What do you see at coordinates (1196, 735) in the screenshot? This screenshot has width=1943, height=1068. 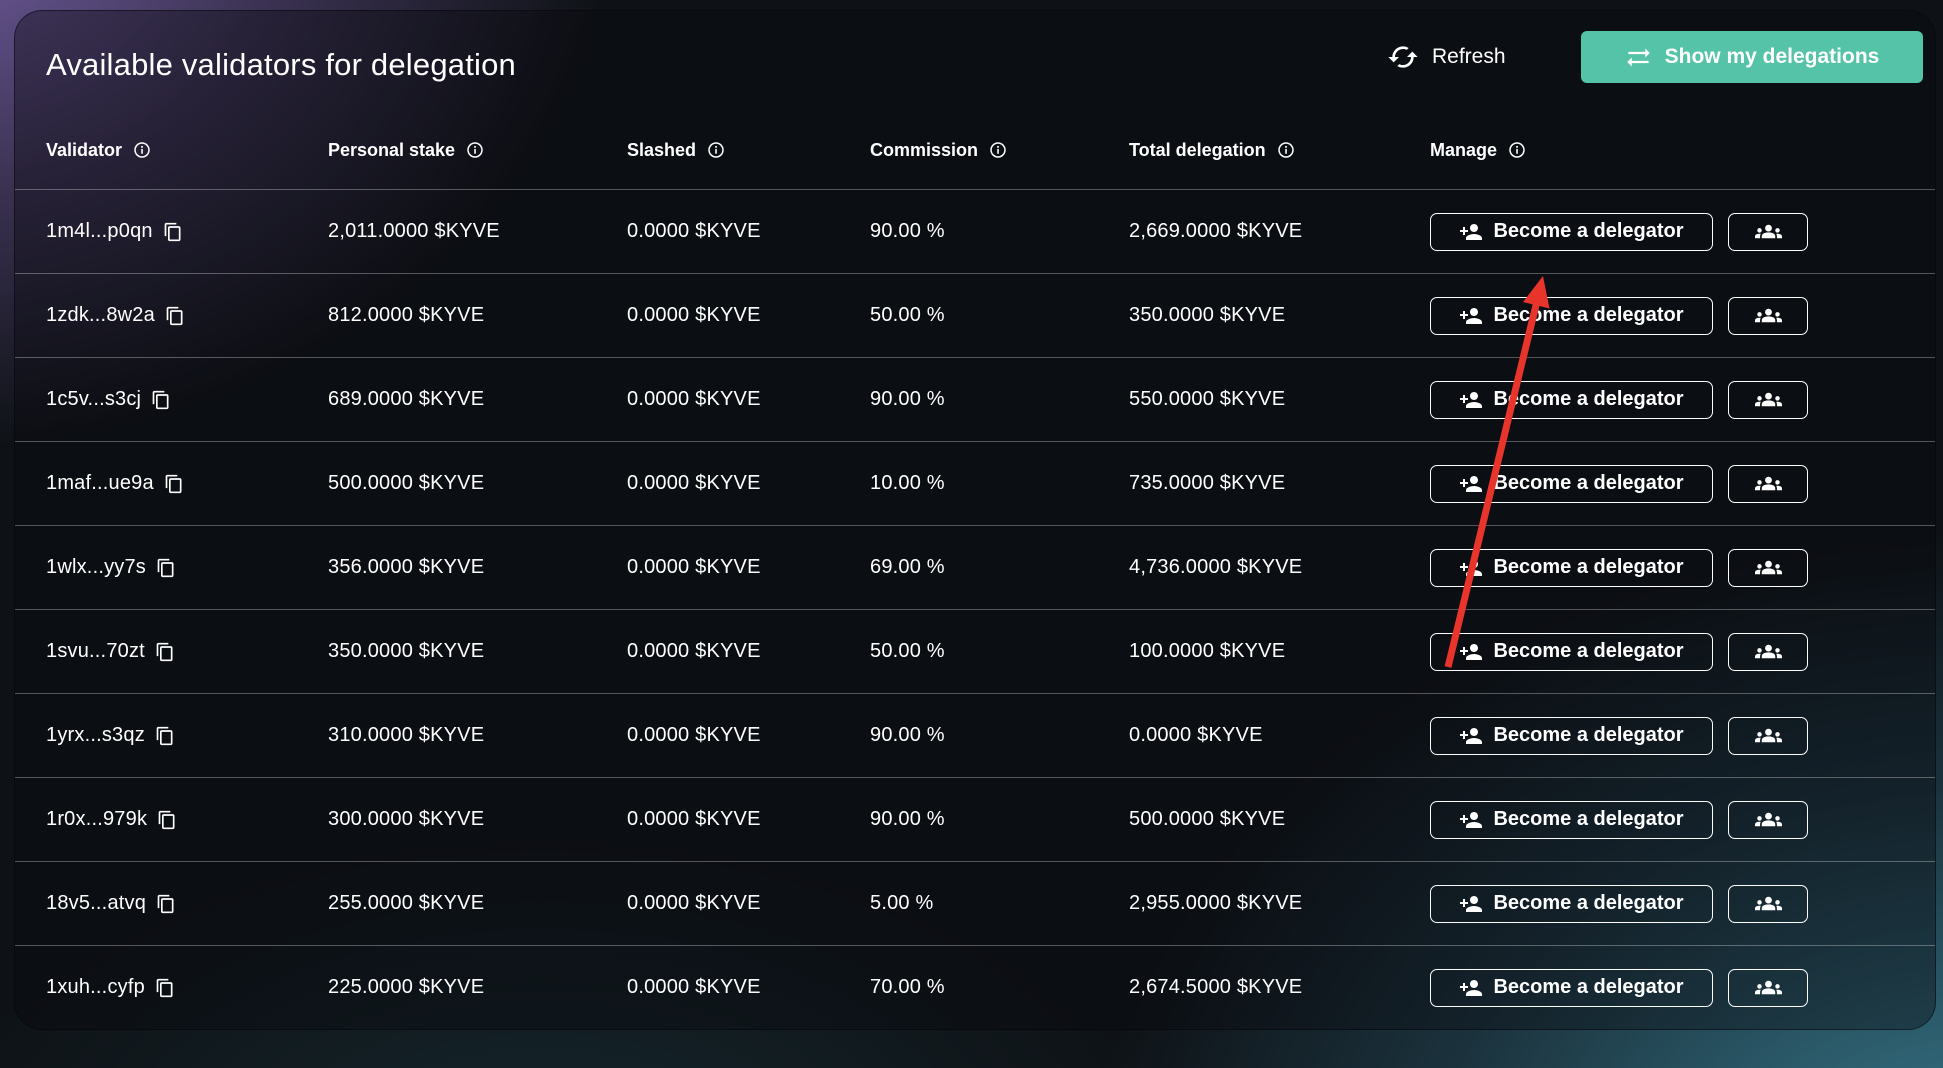 I see `total-delegation-value: 0.0000 $KYVE` at bounding box center [1196, 735].